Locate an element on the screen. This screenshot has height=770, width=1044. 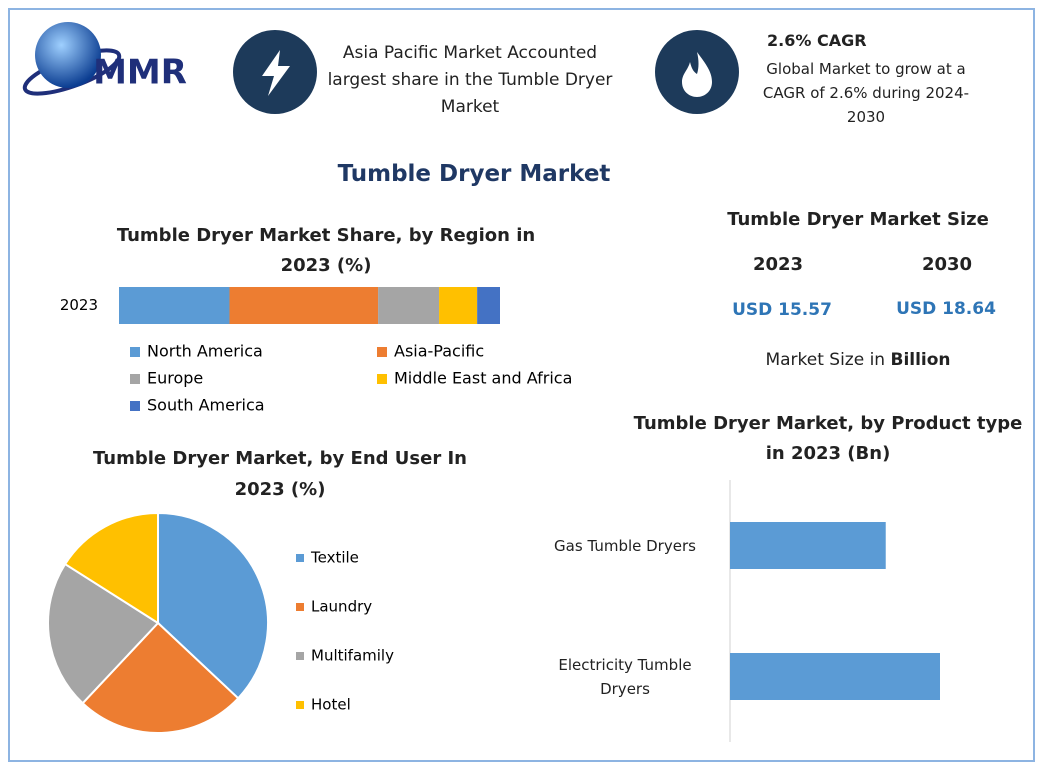
category-label: Electricity Tumble Dryers is located at coordinates (625, 676).